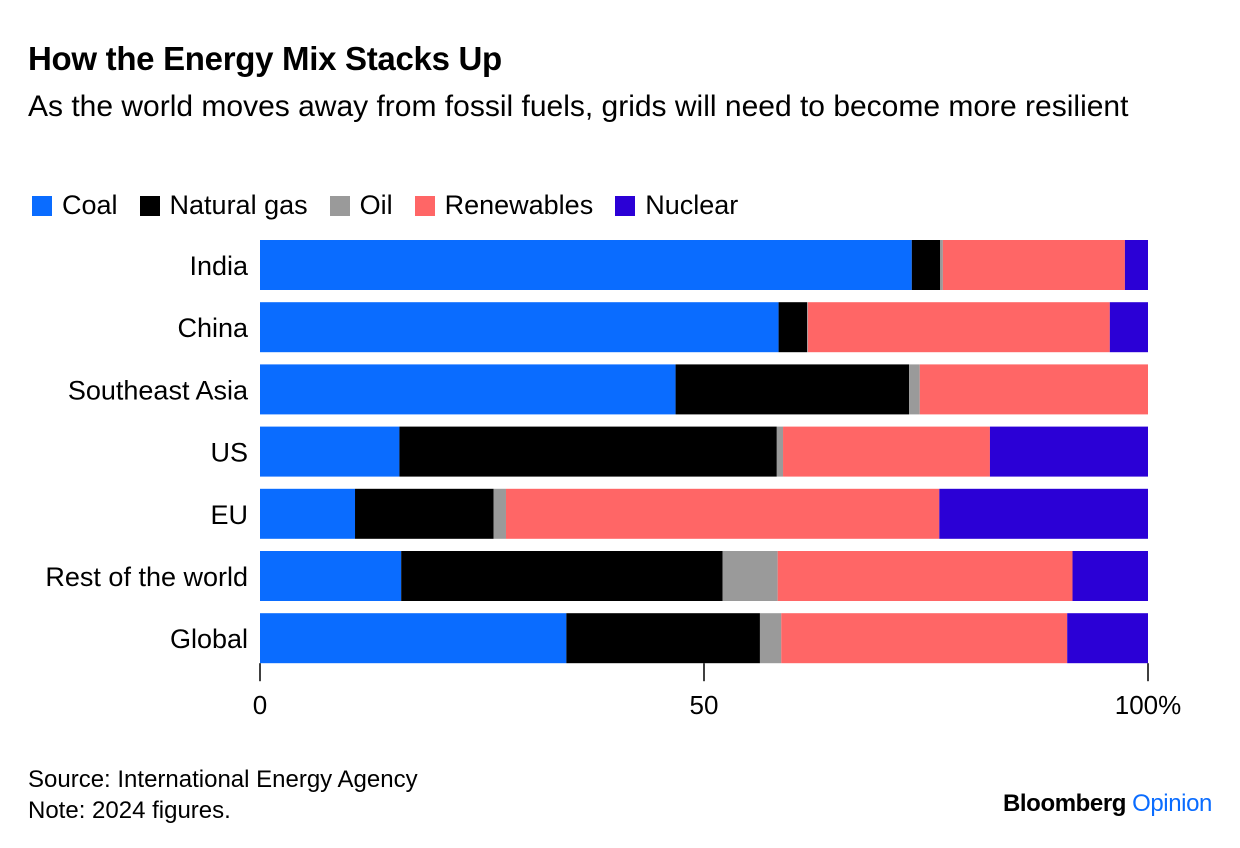 Image resolution: width=1240 pixels, height=848 pixels. What do you see at coordinates (238, 205) in the screenshot?
I see `legend-label-natural-gas: Natural gas` at bounding box center [238, 205].